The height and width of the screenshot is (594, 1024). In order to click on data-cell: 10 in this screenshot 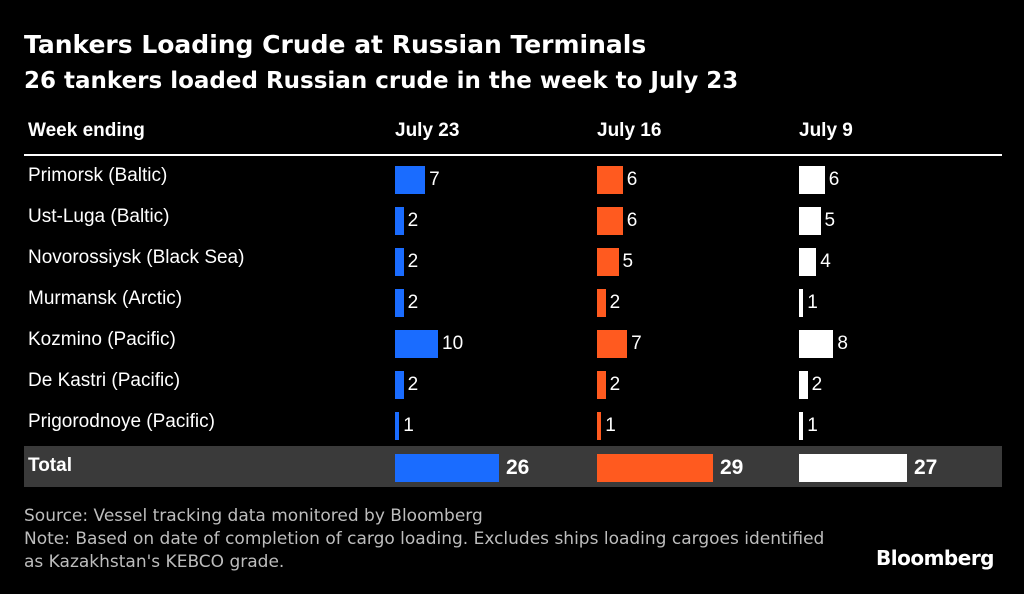, I will do `click(429, 344)`.